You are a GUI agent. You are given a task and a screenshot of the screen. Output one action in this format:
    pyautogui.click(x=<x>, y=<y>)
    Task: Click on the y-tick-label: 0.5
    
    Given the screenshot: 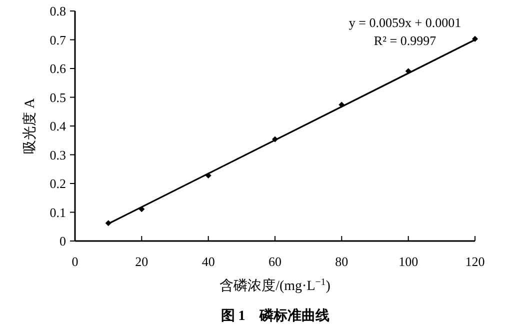 What is the action you would take?
    pyautogui.click(x=58, y=97)
    